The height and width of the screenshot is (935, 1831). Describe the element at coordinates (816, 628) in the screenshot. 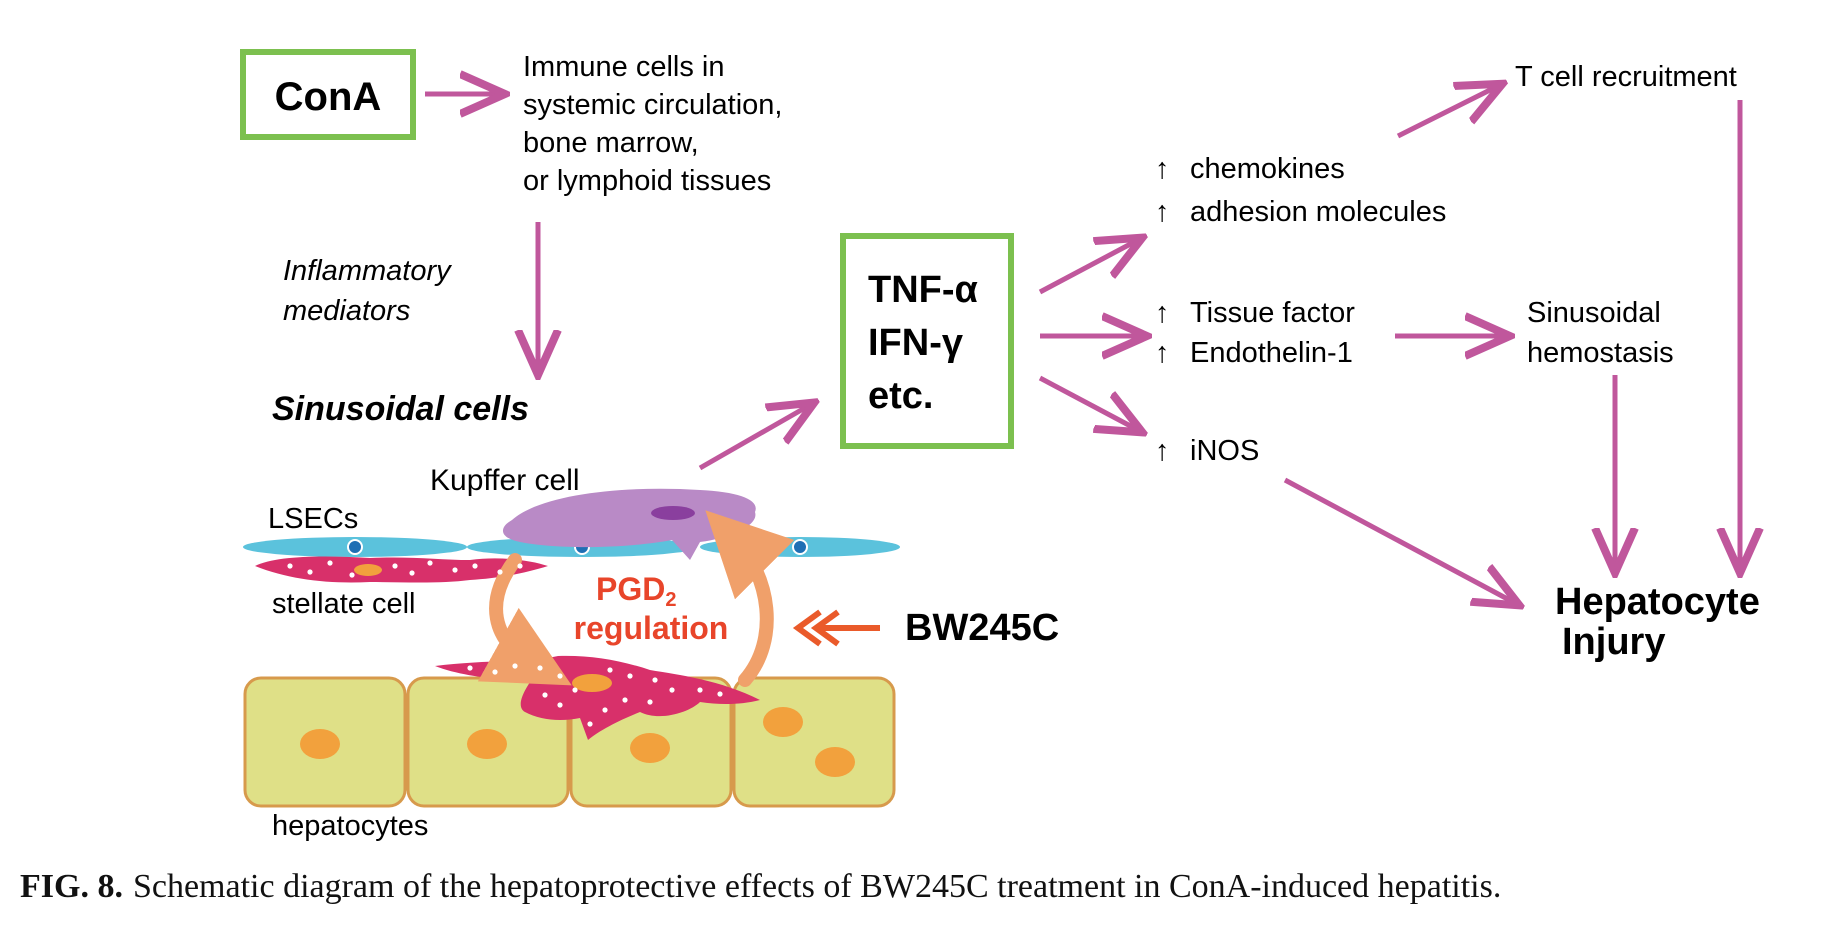

I see `bw245c-chevron-icon` at that location.